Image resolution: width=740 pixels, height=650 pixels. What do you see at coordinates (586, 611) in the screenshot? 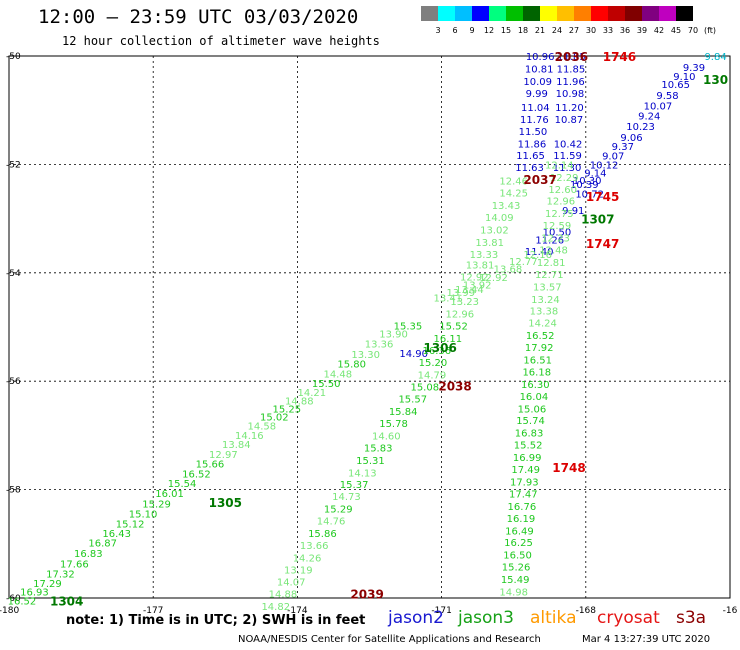
I see `x-tick-label: -168` at bounding box center [586, 611].